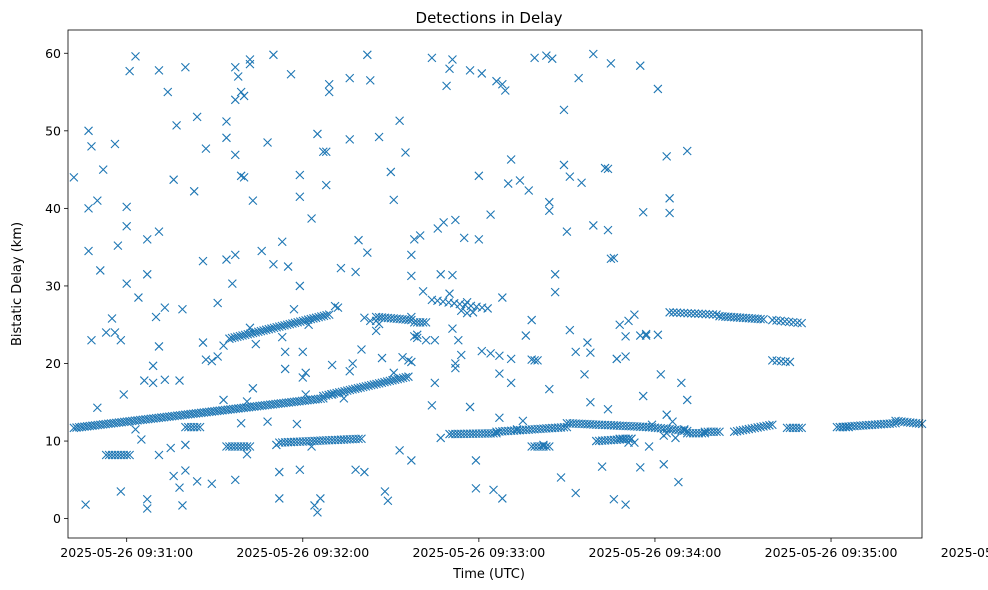  What do you see at coordinates (964, 552) in the screenshot?
I see `x-tick-label: 2025-05-26 09:36:00` at bounding box center [964, 552].